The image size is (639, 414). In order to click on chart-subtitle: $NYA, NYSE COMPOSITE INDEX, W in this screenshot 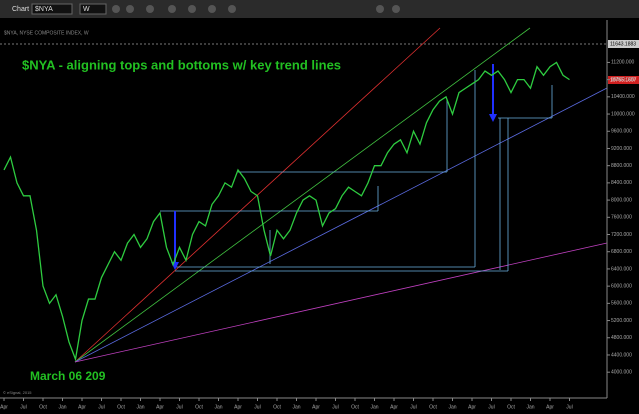, I will do `click(46, 33)`.